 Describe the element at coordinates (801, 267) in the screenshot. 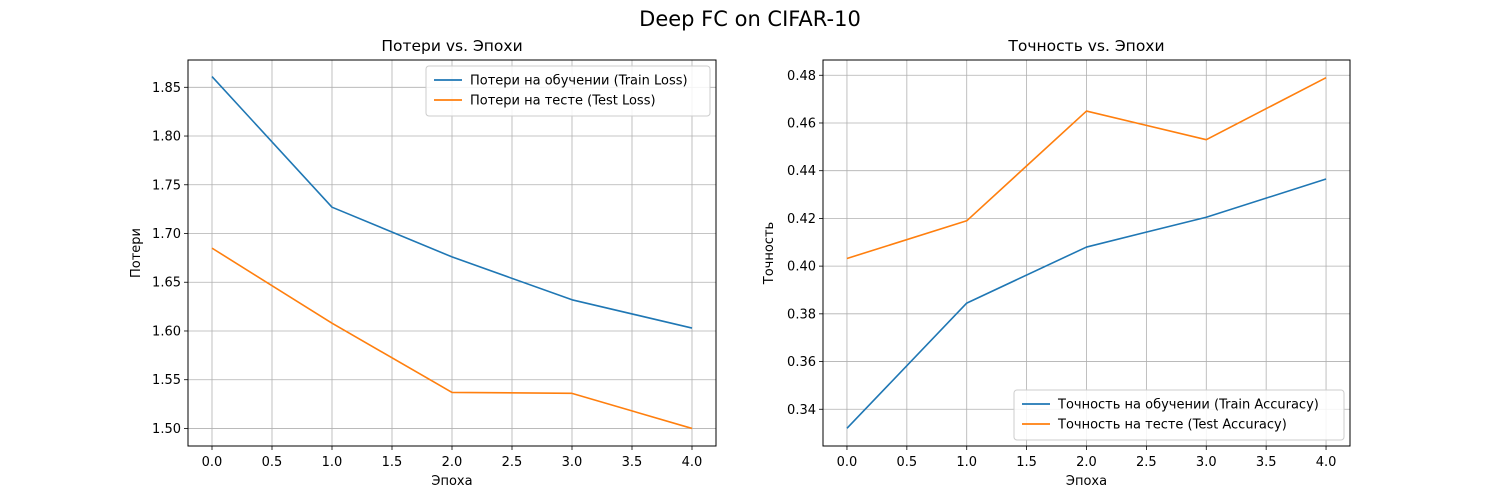

I see `chart-1-ytick-label: 0.40` at that location.